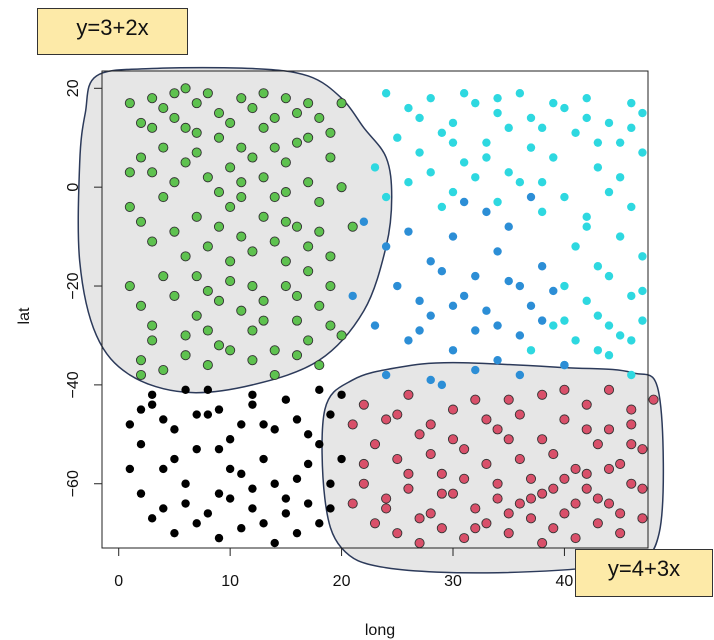 The height and width of the screenshot is (640, 714). Describe the element at coordinates (380, 630) in the screenshot. I see `x-axis-title: long` at that location.